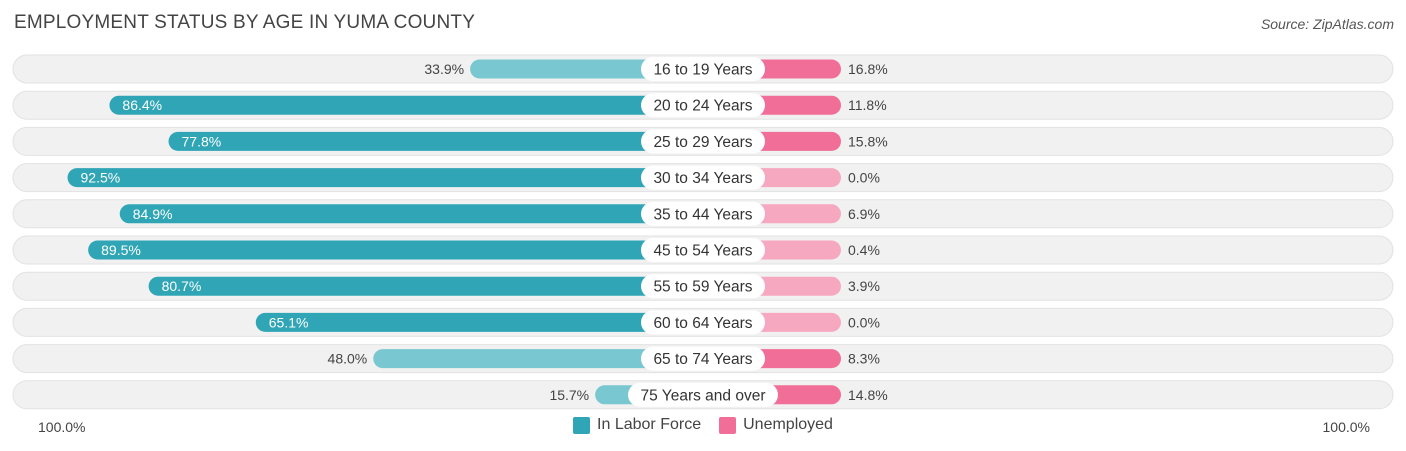  I want to click on value-label-unemployed: 15.8%, so click(868, 141).